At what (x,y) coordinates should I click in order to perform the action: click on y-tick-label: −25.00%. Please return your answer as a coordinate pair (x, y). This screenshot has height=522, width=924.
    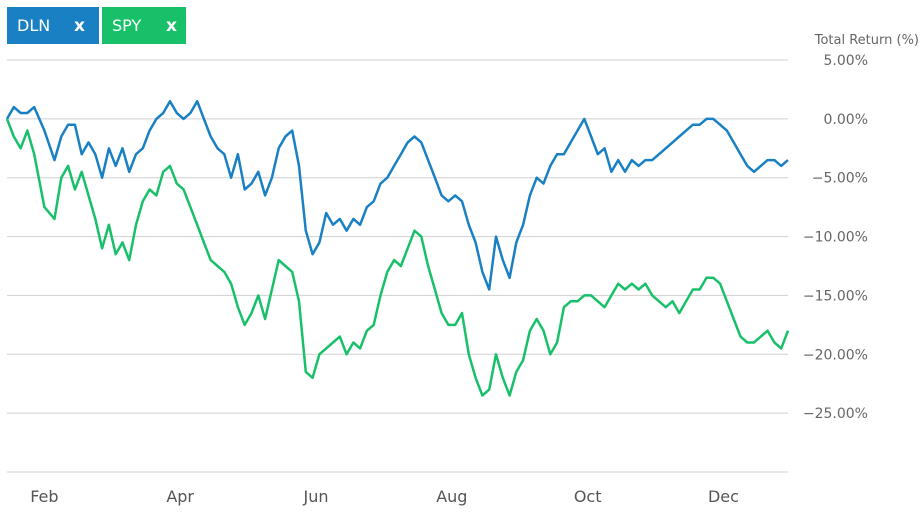
    Looking at the image, I should click on (835, 414).